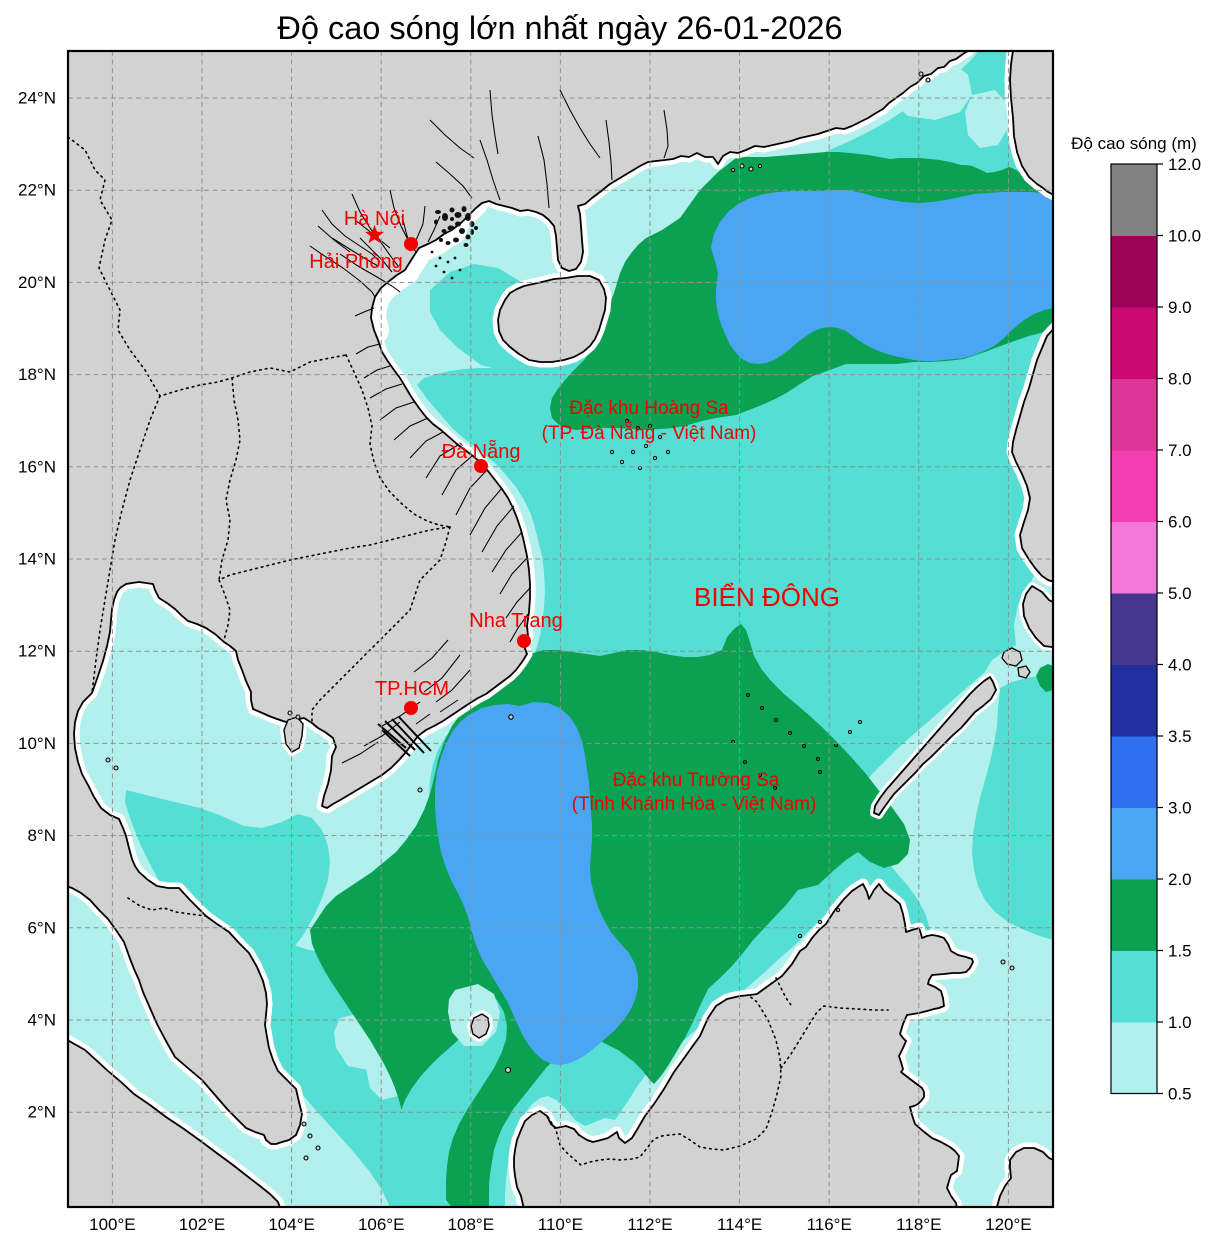 This screenshot has height=1247, width=1224. What do you see at coordinates (1180, 307) in the screenshot?
I see `svg-text: 9.0` at bounding box center [1180, 307].